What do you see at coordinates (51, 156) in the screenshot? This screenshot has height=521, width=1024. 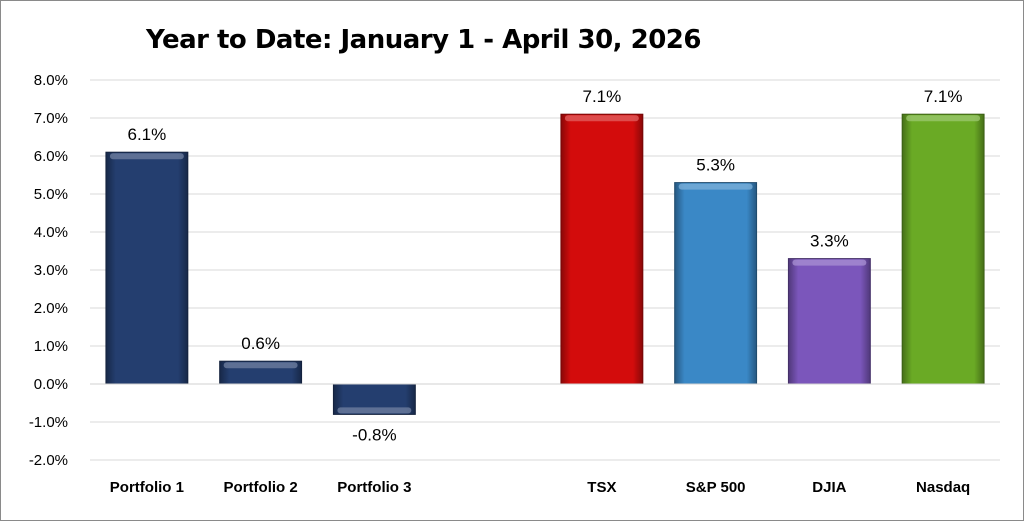 I see `y-tick-label: 6.0%` at bounding box center [51, 156].